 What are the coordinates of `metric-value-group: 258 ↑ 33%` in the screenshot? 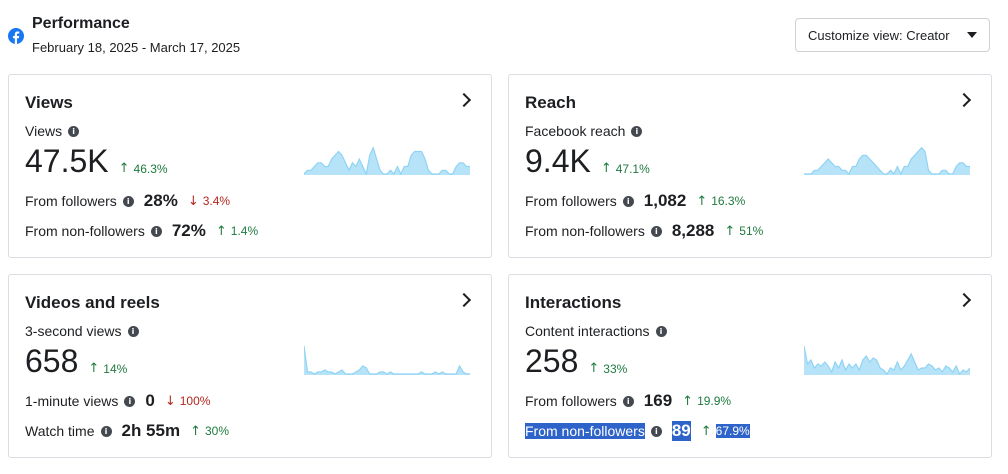 It's located at (576, 361).